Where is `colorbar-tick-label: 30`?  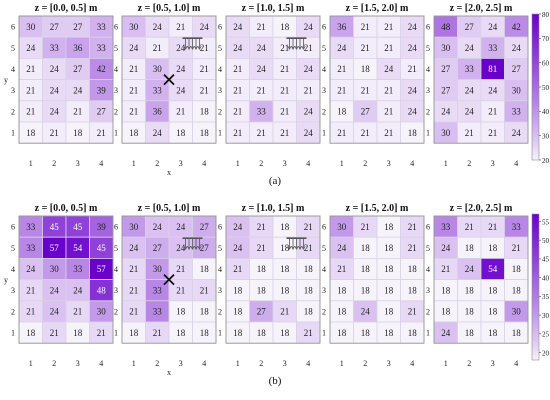 colorbar-tick-label: 30 is located at coordinates (546, 136).